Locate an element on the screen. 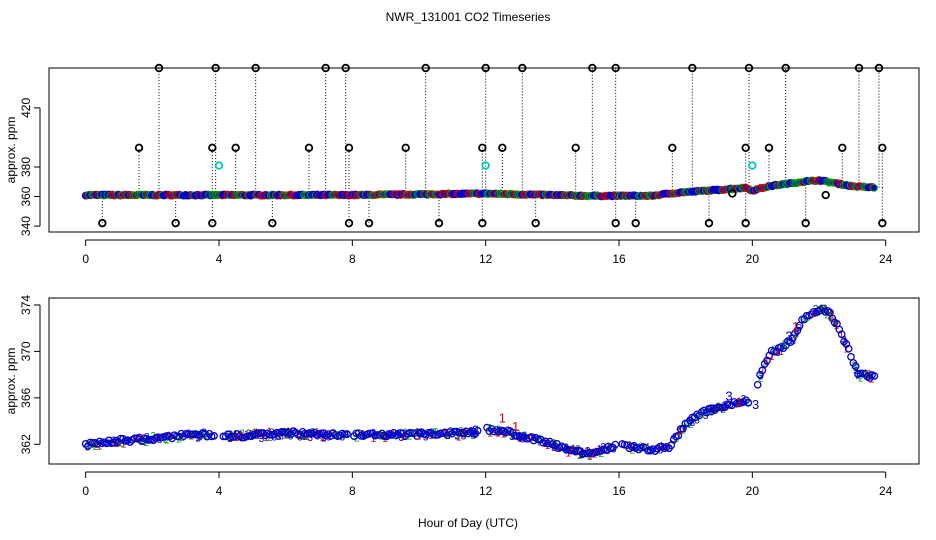 This screenshot has width=936, height=540. top-x-tick-label: 4 is located at coordinates (219, 259).